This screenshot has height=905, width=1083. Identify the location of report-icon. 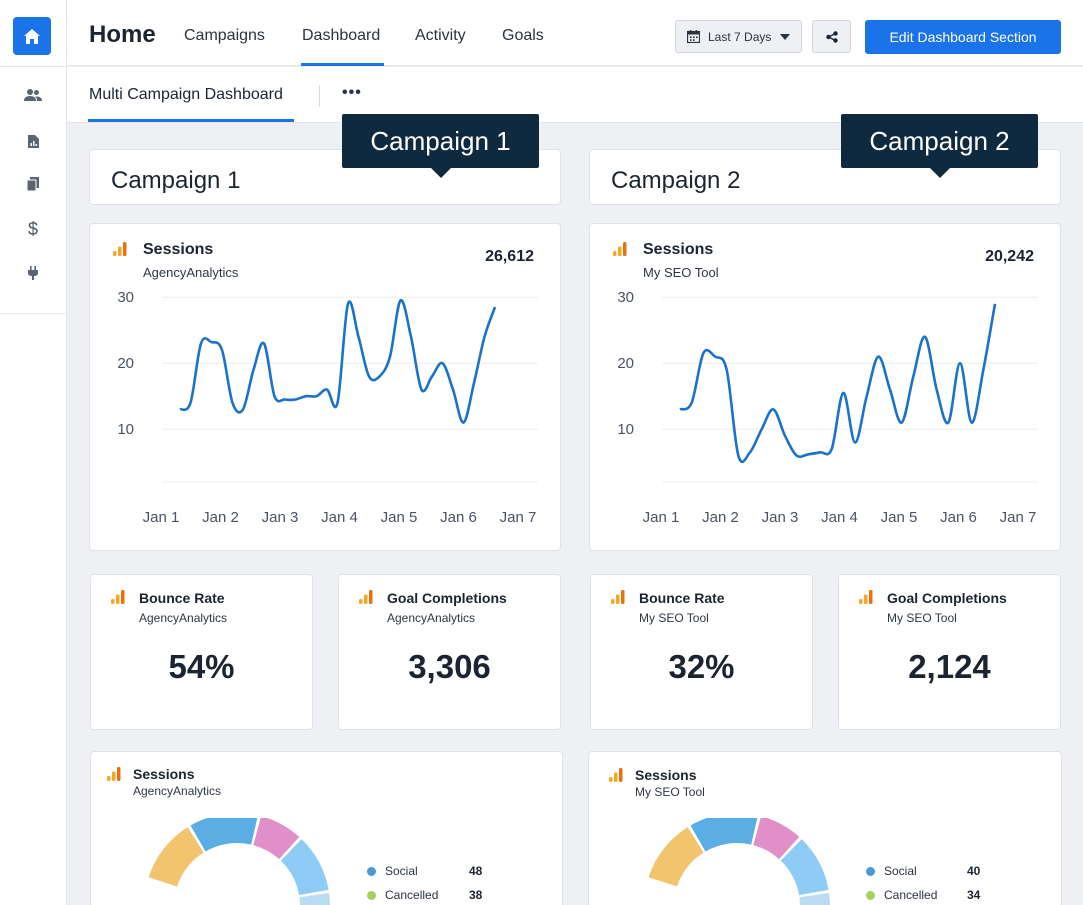
(33, 141).